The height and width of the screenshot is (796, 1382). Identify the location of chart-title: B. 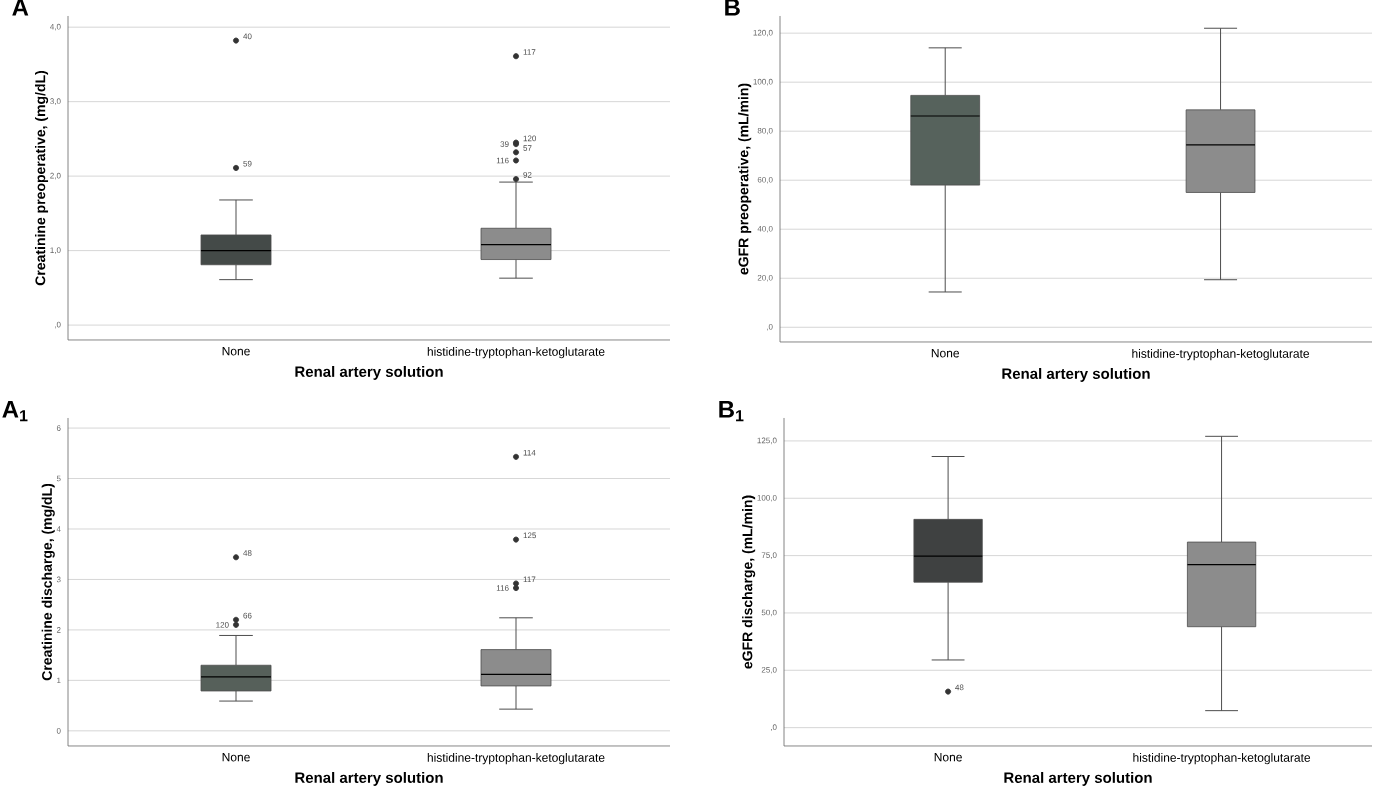
(732, 8).